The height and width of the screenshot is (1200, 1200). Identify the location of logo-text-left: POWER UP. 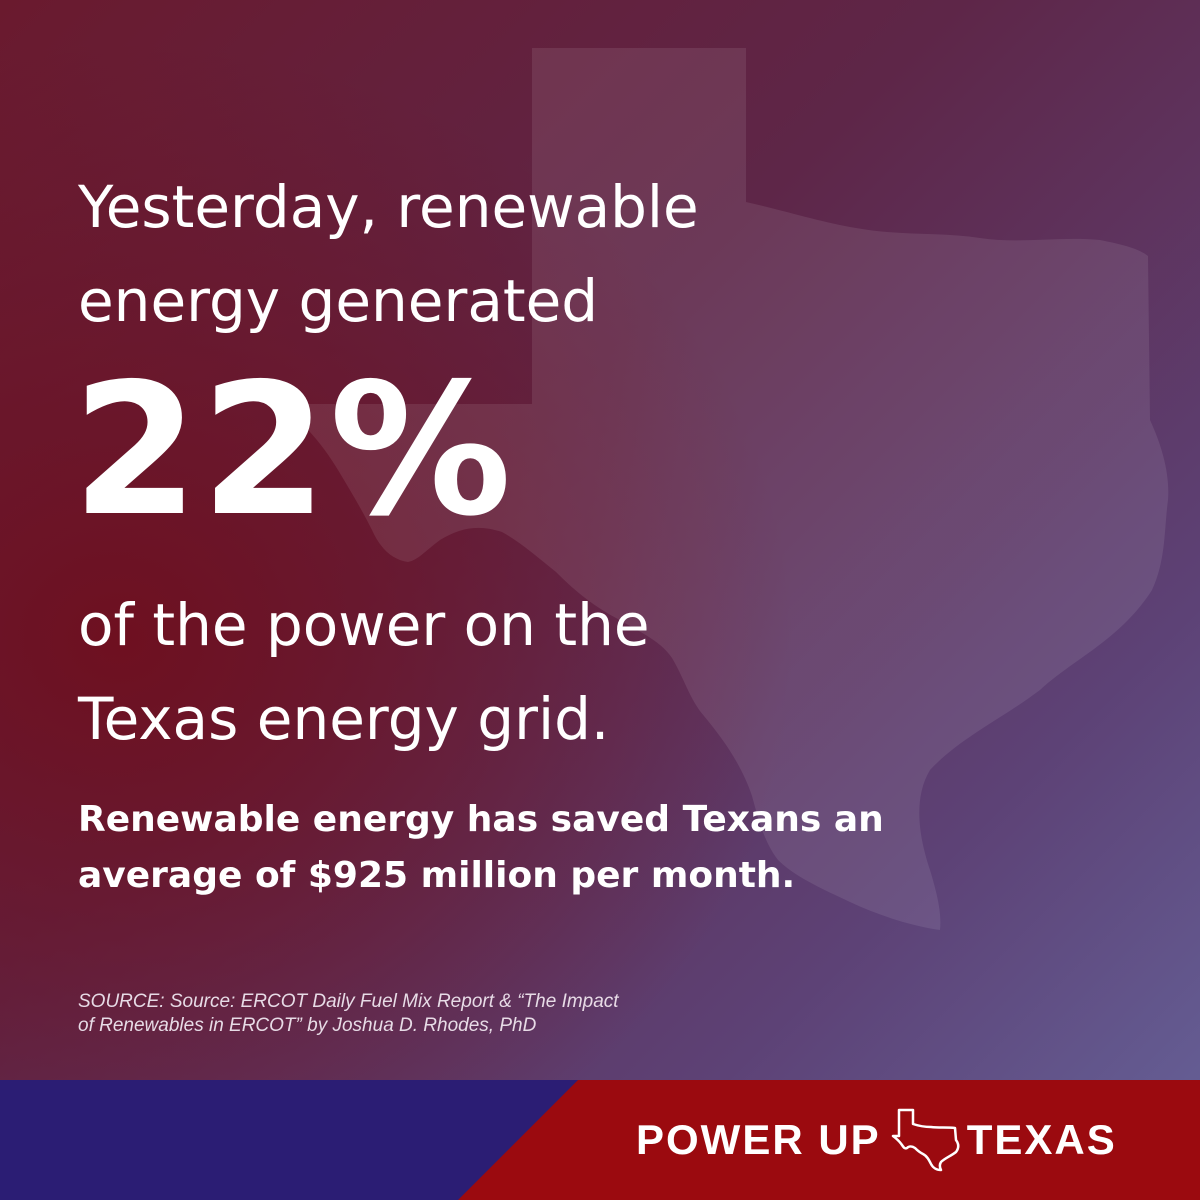
(758, 1139).